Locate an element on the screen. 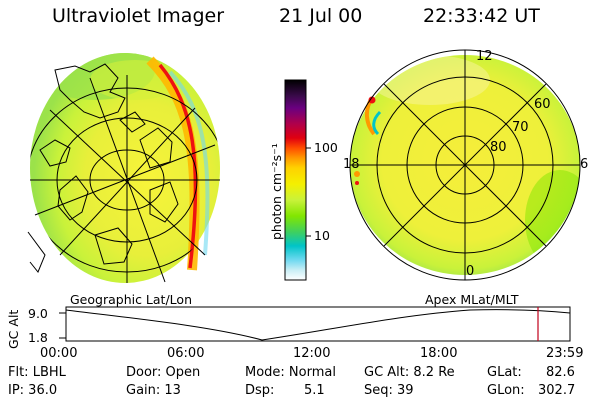 The image size is (600, 400). info-glat-value: 82.6 is located at coordinates (560, 372).